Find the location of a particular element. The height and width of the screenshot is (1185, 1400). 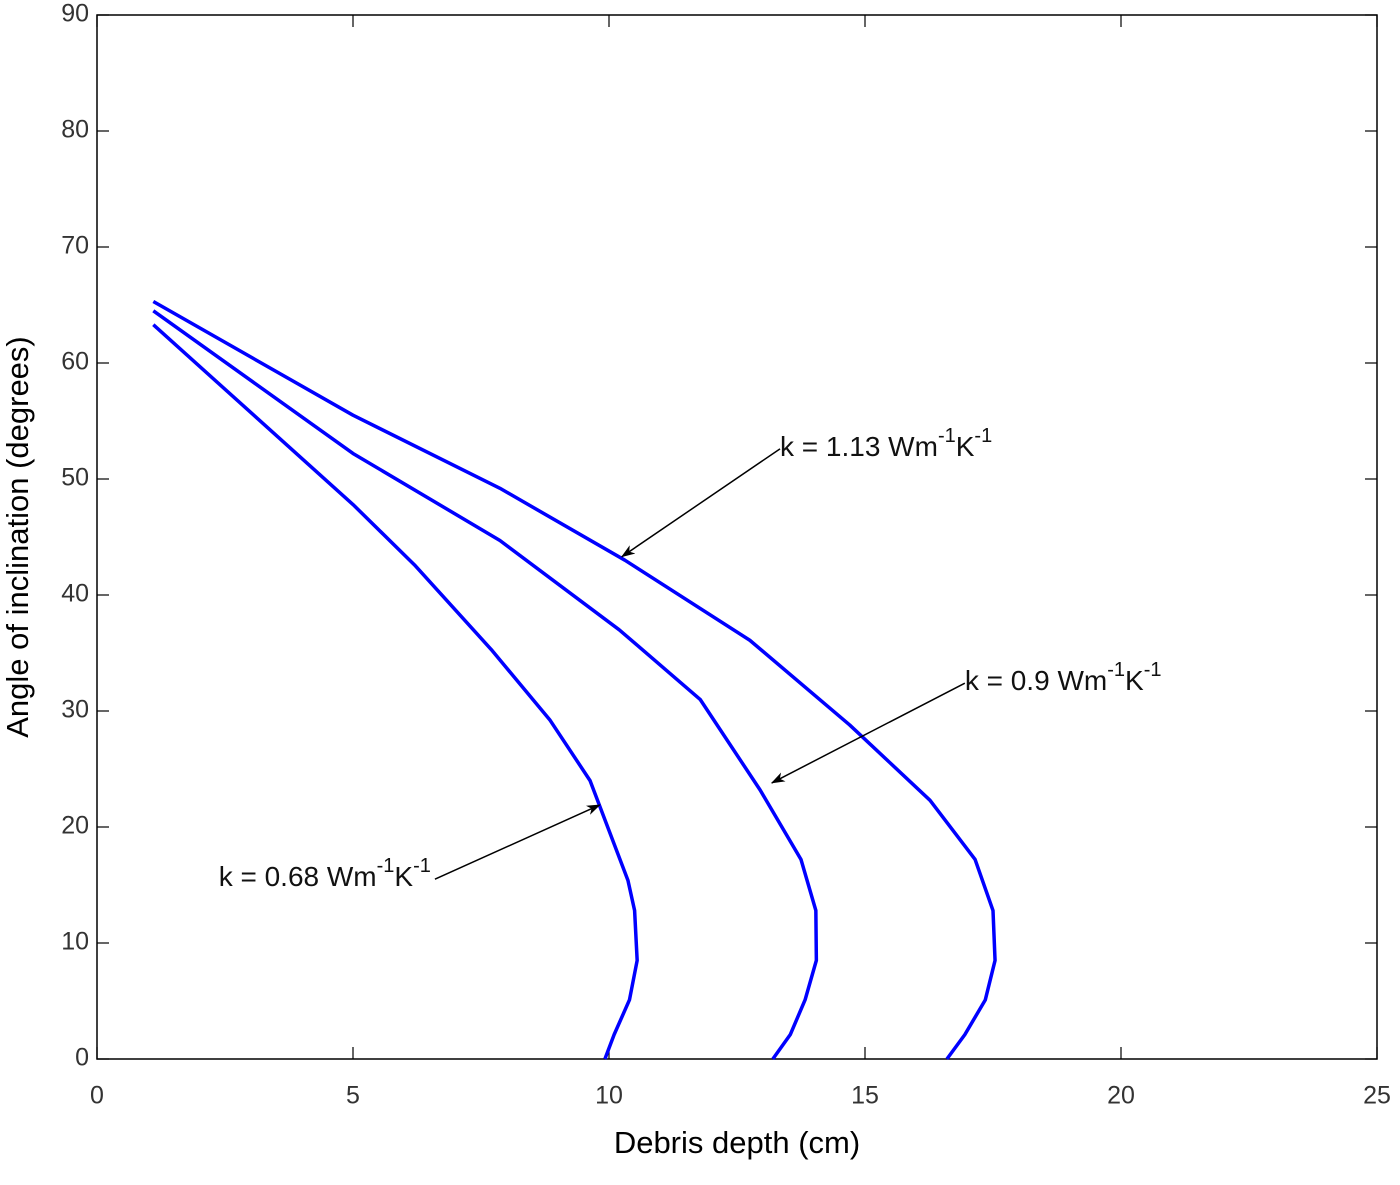

annotation-text: k = 0.68 Wm is located at coordinates (298, 877).